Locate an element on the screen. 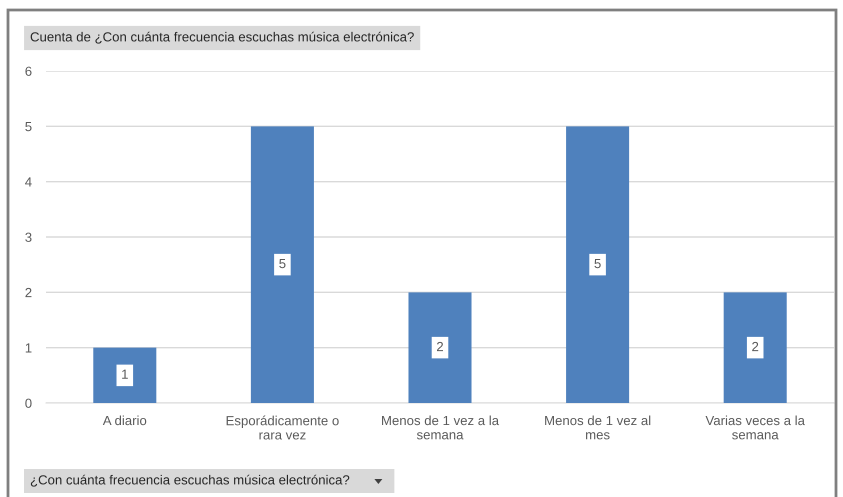 The width and height of the screenshot is (843, 497). y-tick-label: 5 is located at coordinates (28, 127).